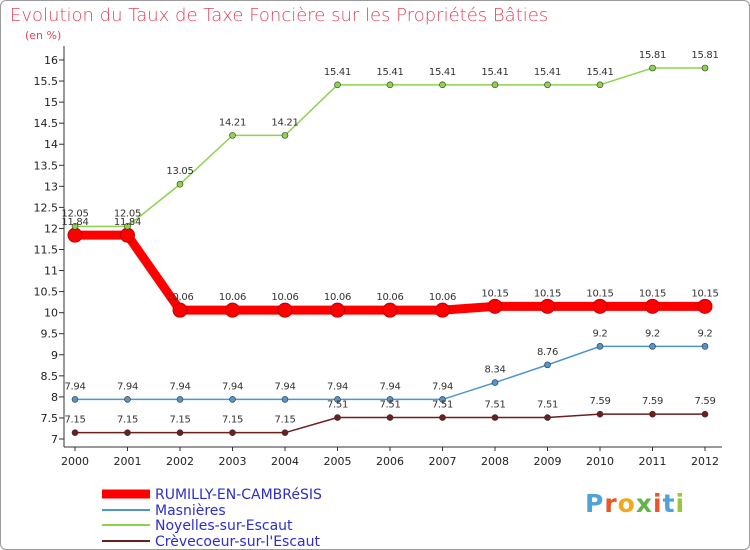 The image size is (750, 550). Describe the element at coordinates (180, 461) in the screenshot. I see `x-tick-label: 2002` at that location.